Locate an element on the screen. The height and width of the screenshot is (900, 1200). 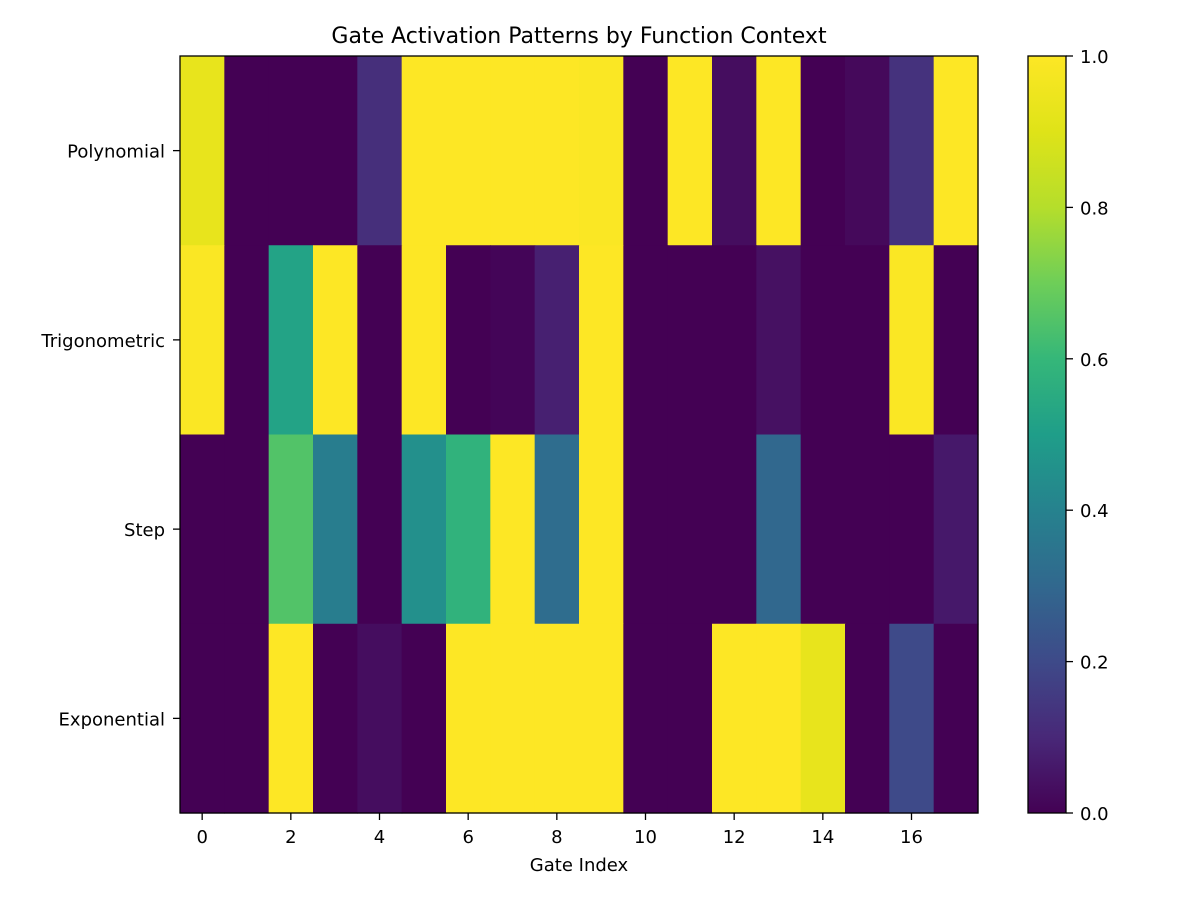
x-tick-label: 12 is located at coordinates (734, 837).